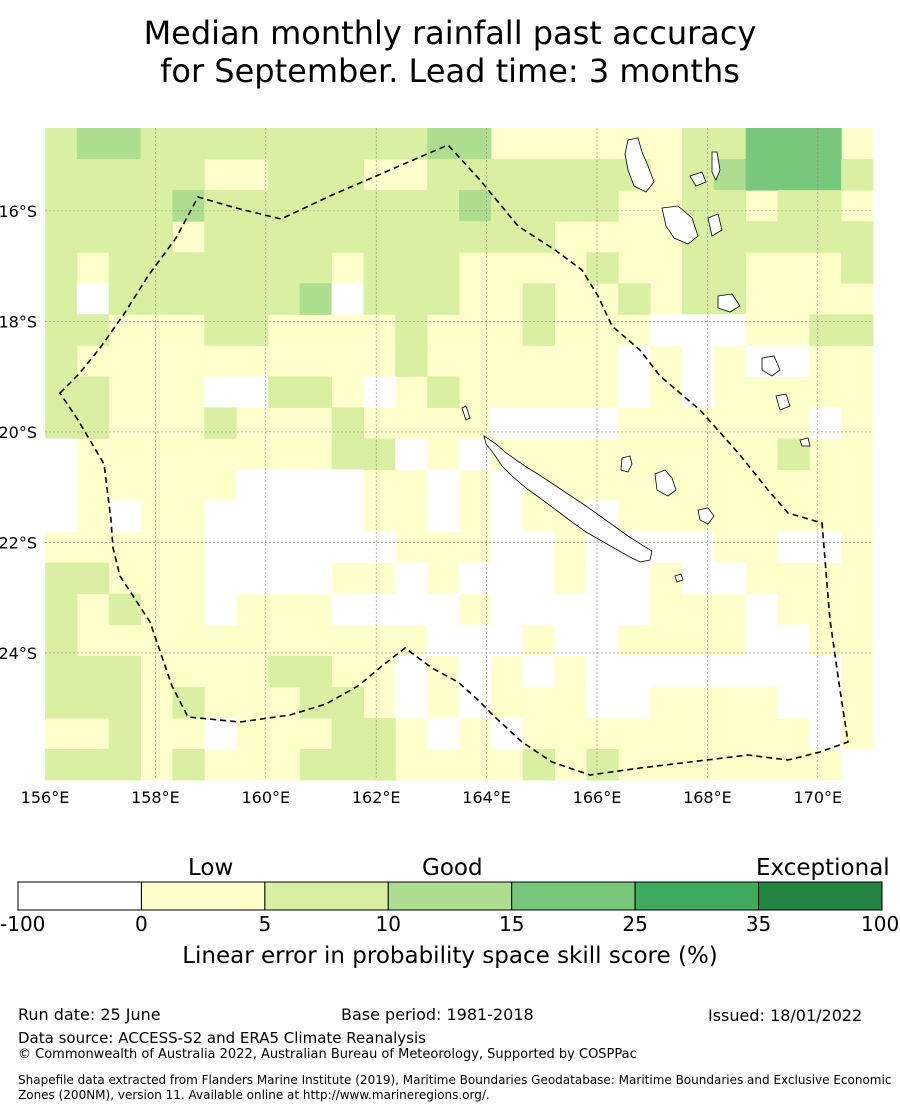 The image size is (900, 1110). Describe the element at coordinates (450, 896) in the screenshot. I see `colorbar-segments` at that location.